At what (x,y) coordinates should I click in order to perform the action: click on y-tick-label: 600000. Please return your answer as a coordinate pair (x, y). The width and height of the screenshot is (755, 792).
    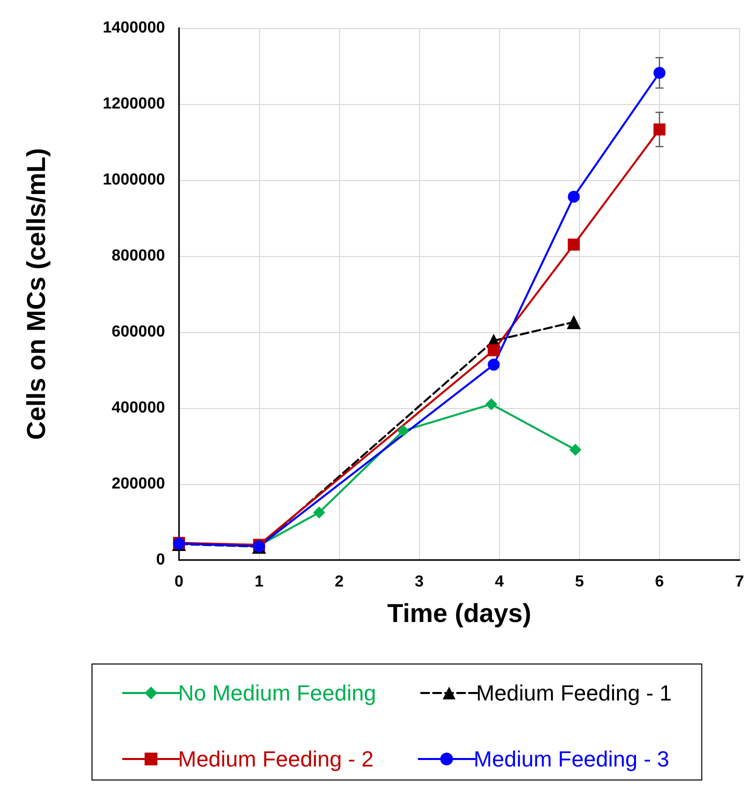
    Looking at the image, I should click on (139, 332).